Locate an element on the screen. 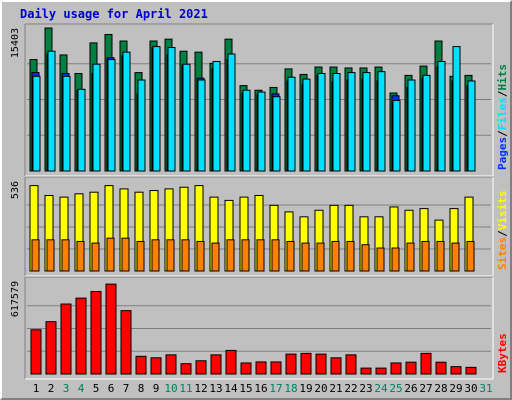  legend-item: KBytes is located at coordinates (502, 353).